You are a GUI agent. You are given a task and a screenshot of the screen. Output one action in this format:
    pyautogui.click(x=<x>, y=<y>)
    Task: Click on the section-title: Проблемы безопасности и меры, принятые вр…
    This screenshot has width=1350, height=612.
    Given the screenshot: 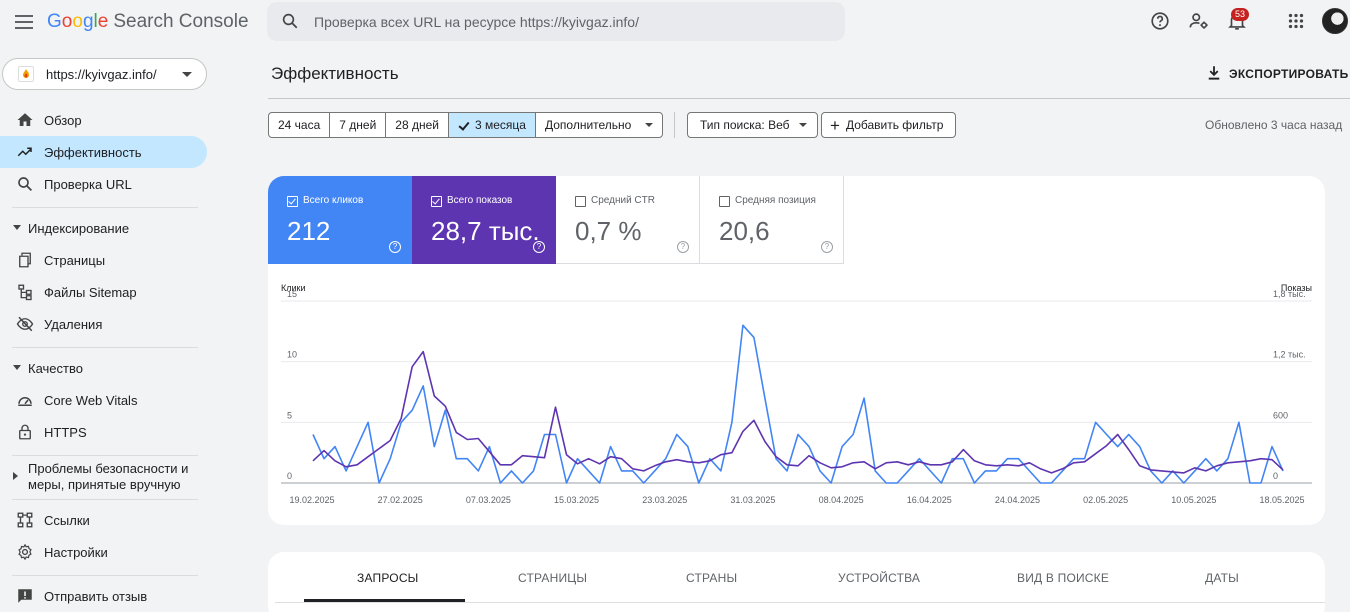 What is the action you would take?
    pyautogui.click(x=108, y=477)
    